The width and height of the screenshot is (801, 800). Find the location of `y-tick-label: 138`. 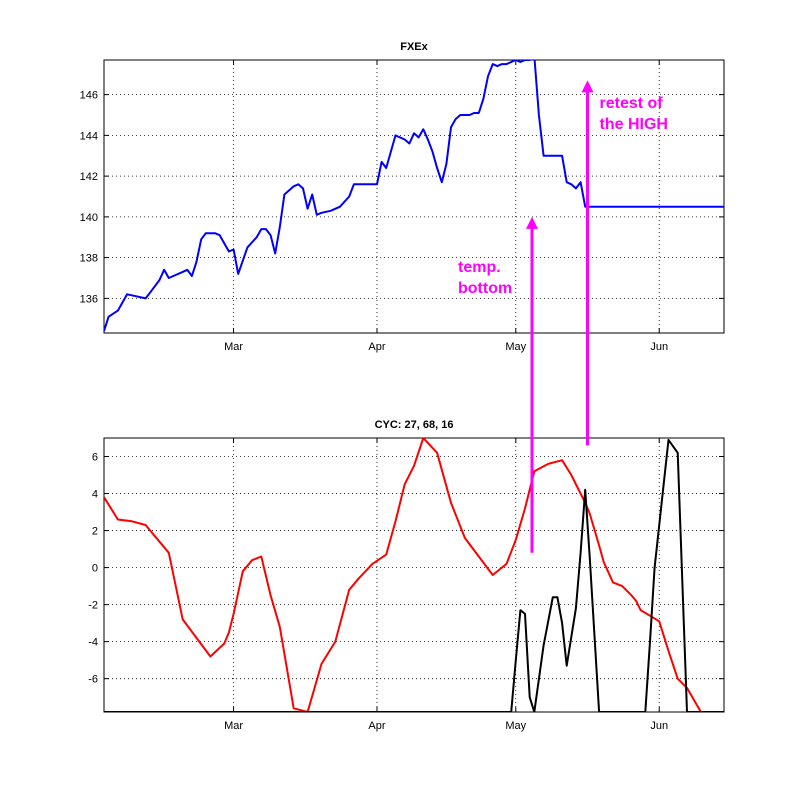

y-tick-label: 138 is located at coordinates (89, 259).